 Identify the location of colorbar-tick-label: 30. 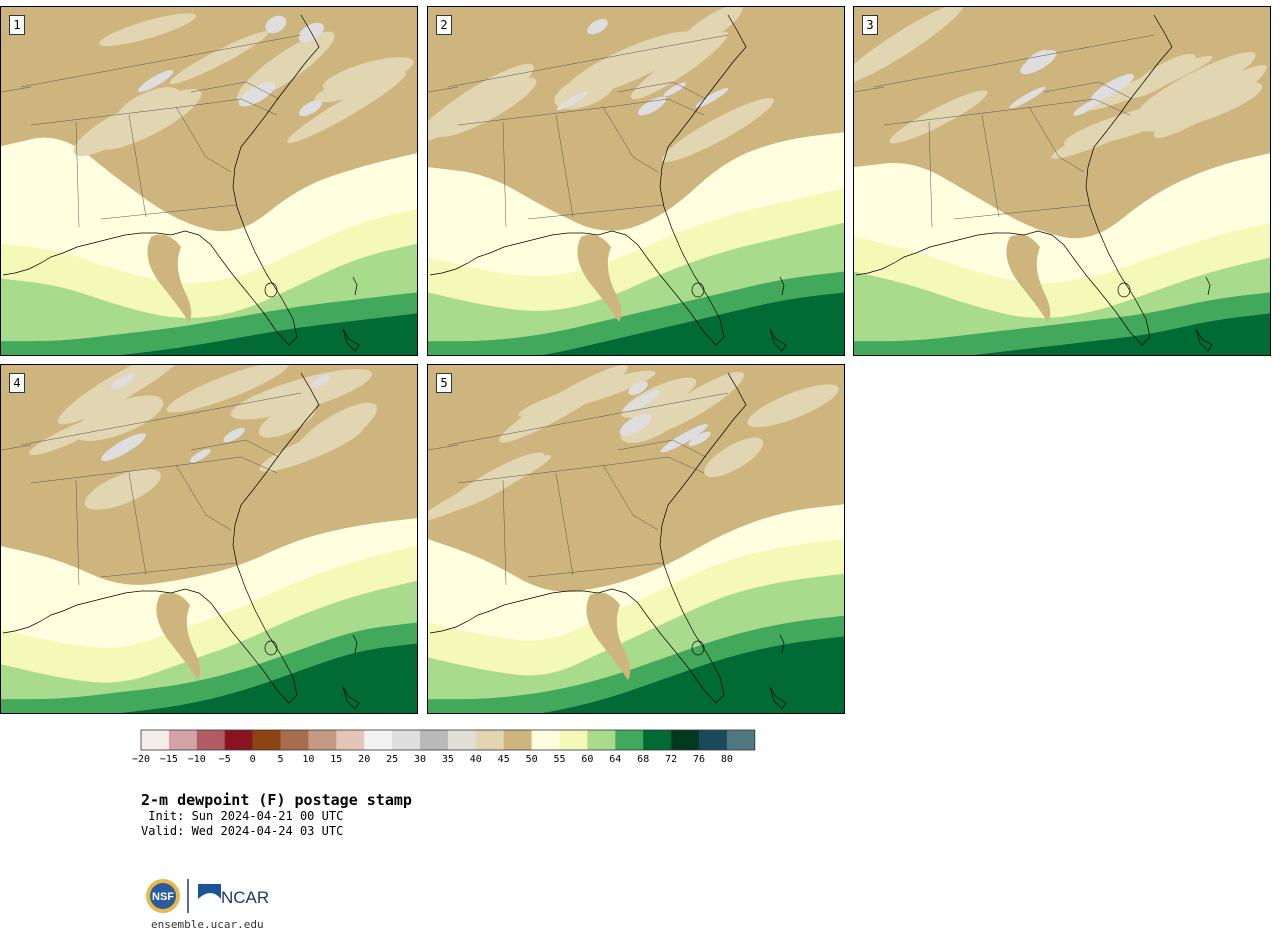
(420, 759).